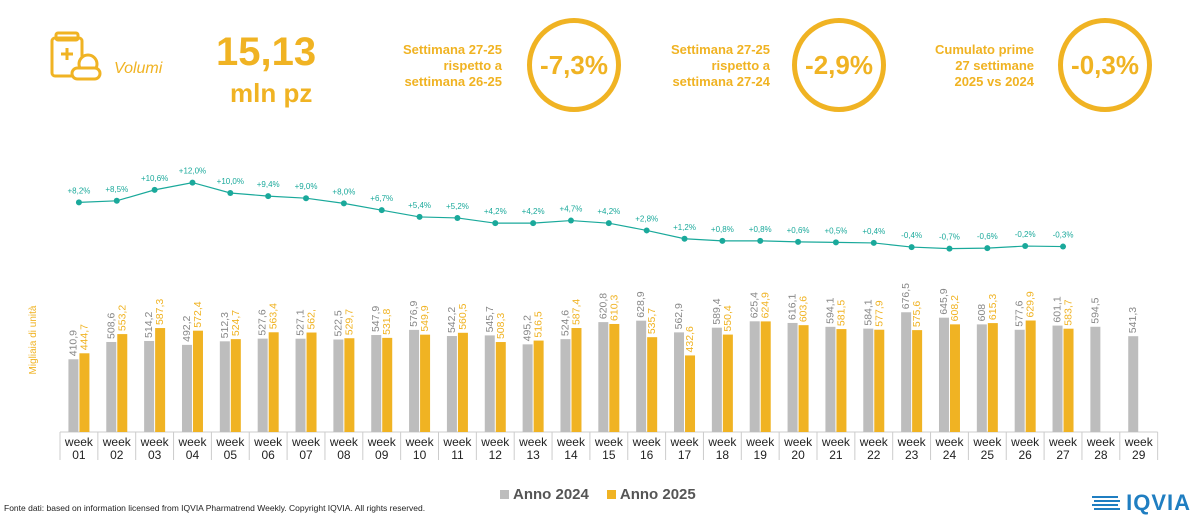 Image resolution: width=1203 pixels, height=517 pixels. I want to click on pills-icon, so click(76, 56).